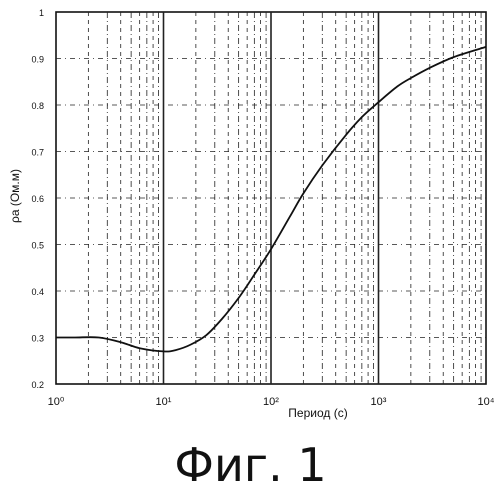 The image size is (501, 500). Describe the element at coordinates (37, 246) in the screenshot. I see `y-tick-label: 0.5` at that location.